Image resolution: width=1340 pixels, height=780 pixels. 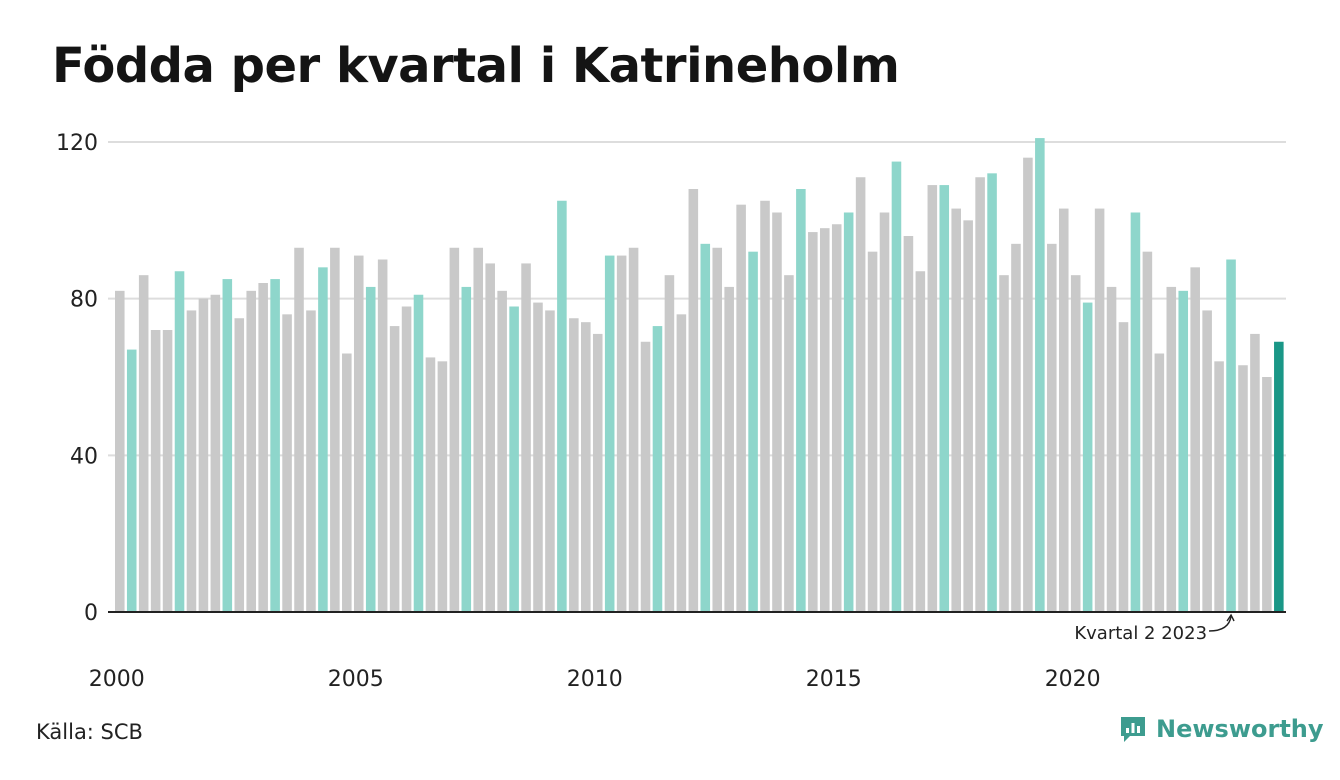 I want to click on bar-2004-q4, so click(x=347, y=482).